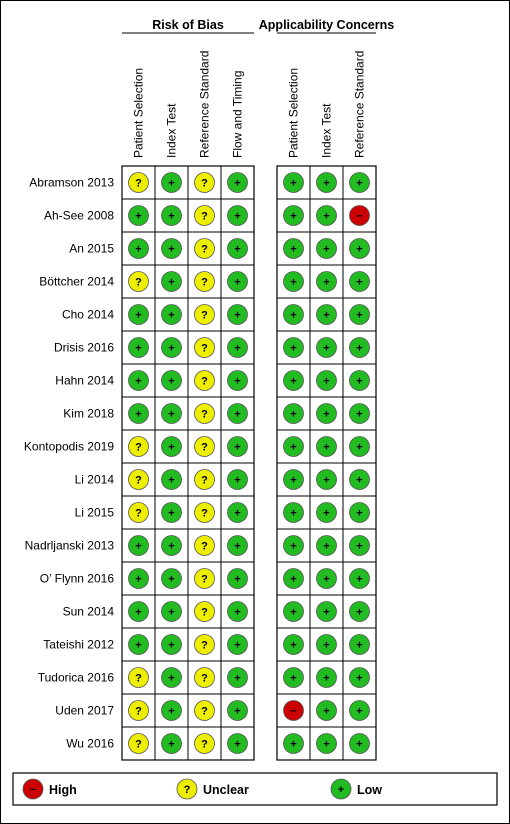 The image size is (510, 824). Describe the element at coordinates (63, 790) in the screenshot. I see `legend-label-high: High` at that location.